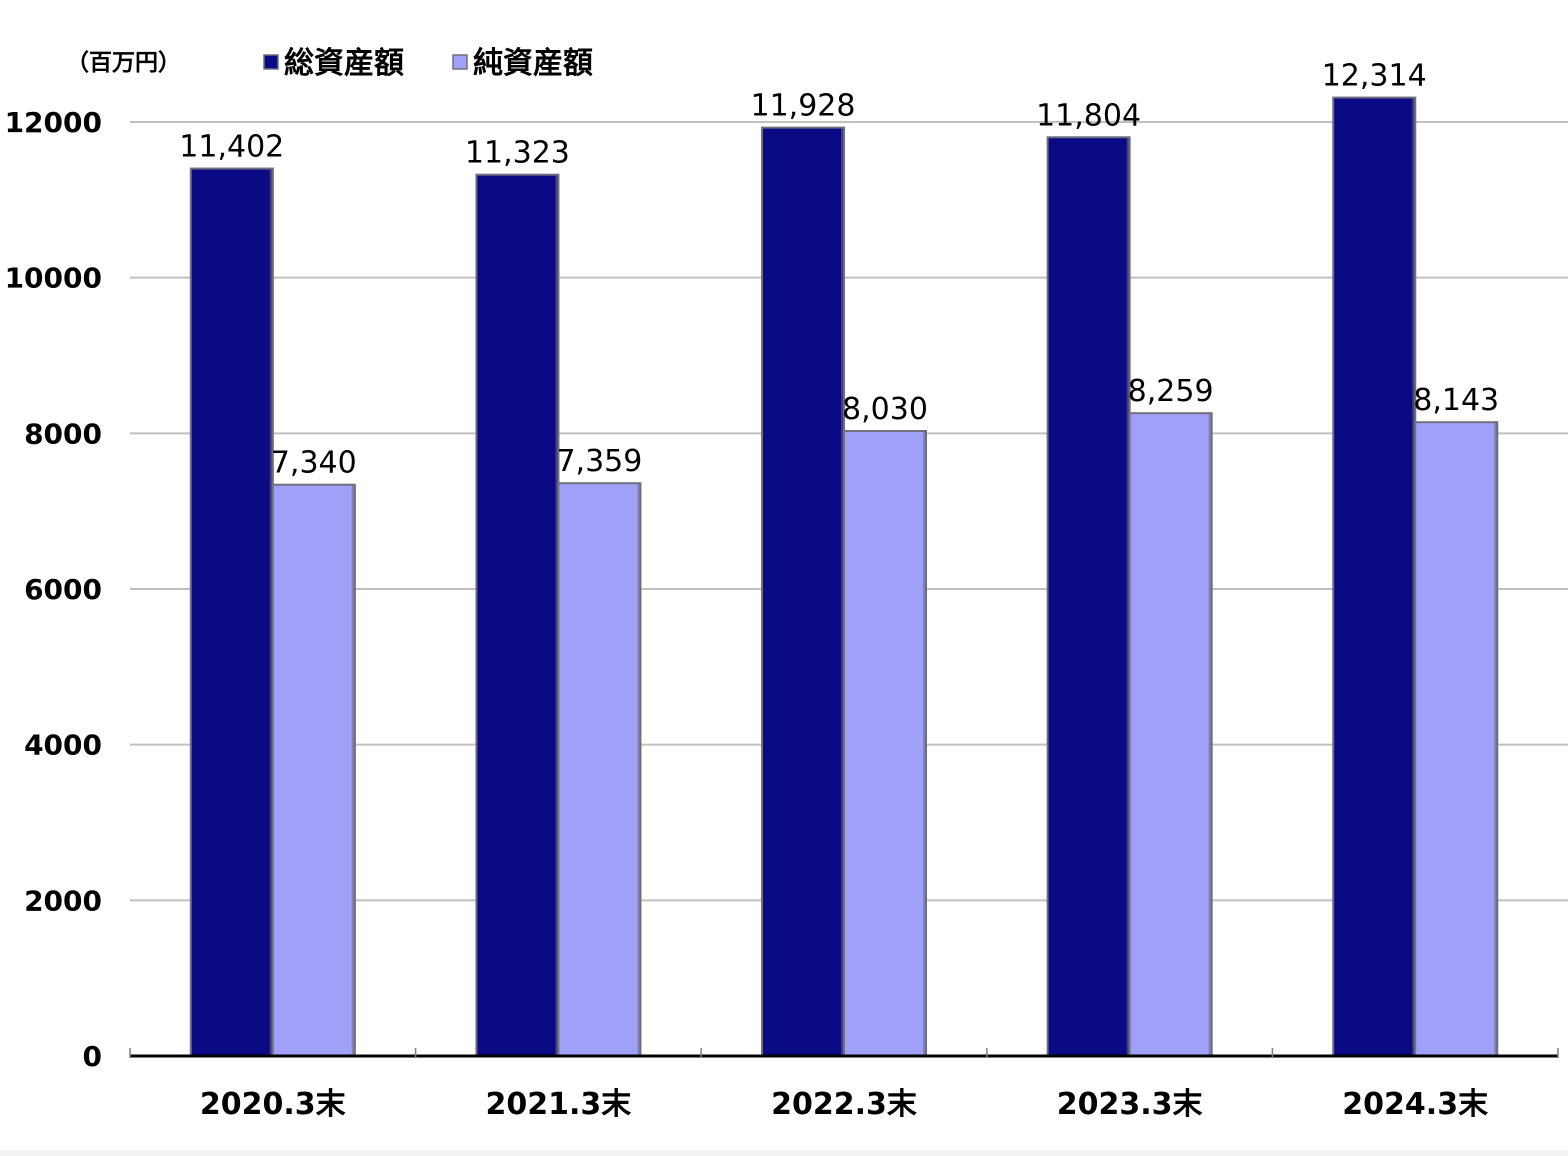 This screenshot has width=1568, height=1156. Describe the element at coordinates (1415, 1104) in the screenshot. I see `x-category-label: 2024.3末` at that location.